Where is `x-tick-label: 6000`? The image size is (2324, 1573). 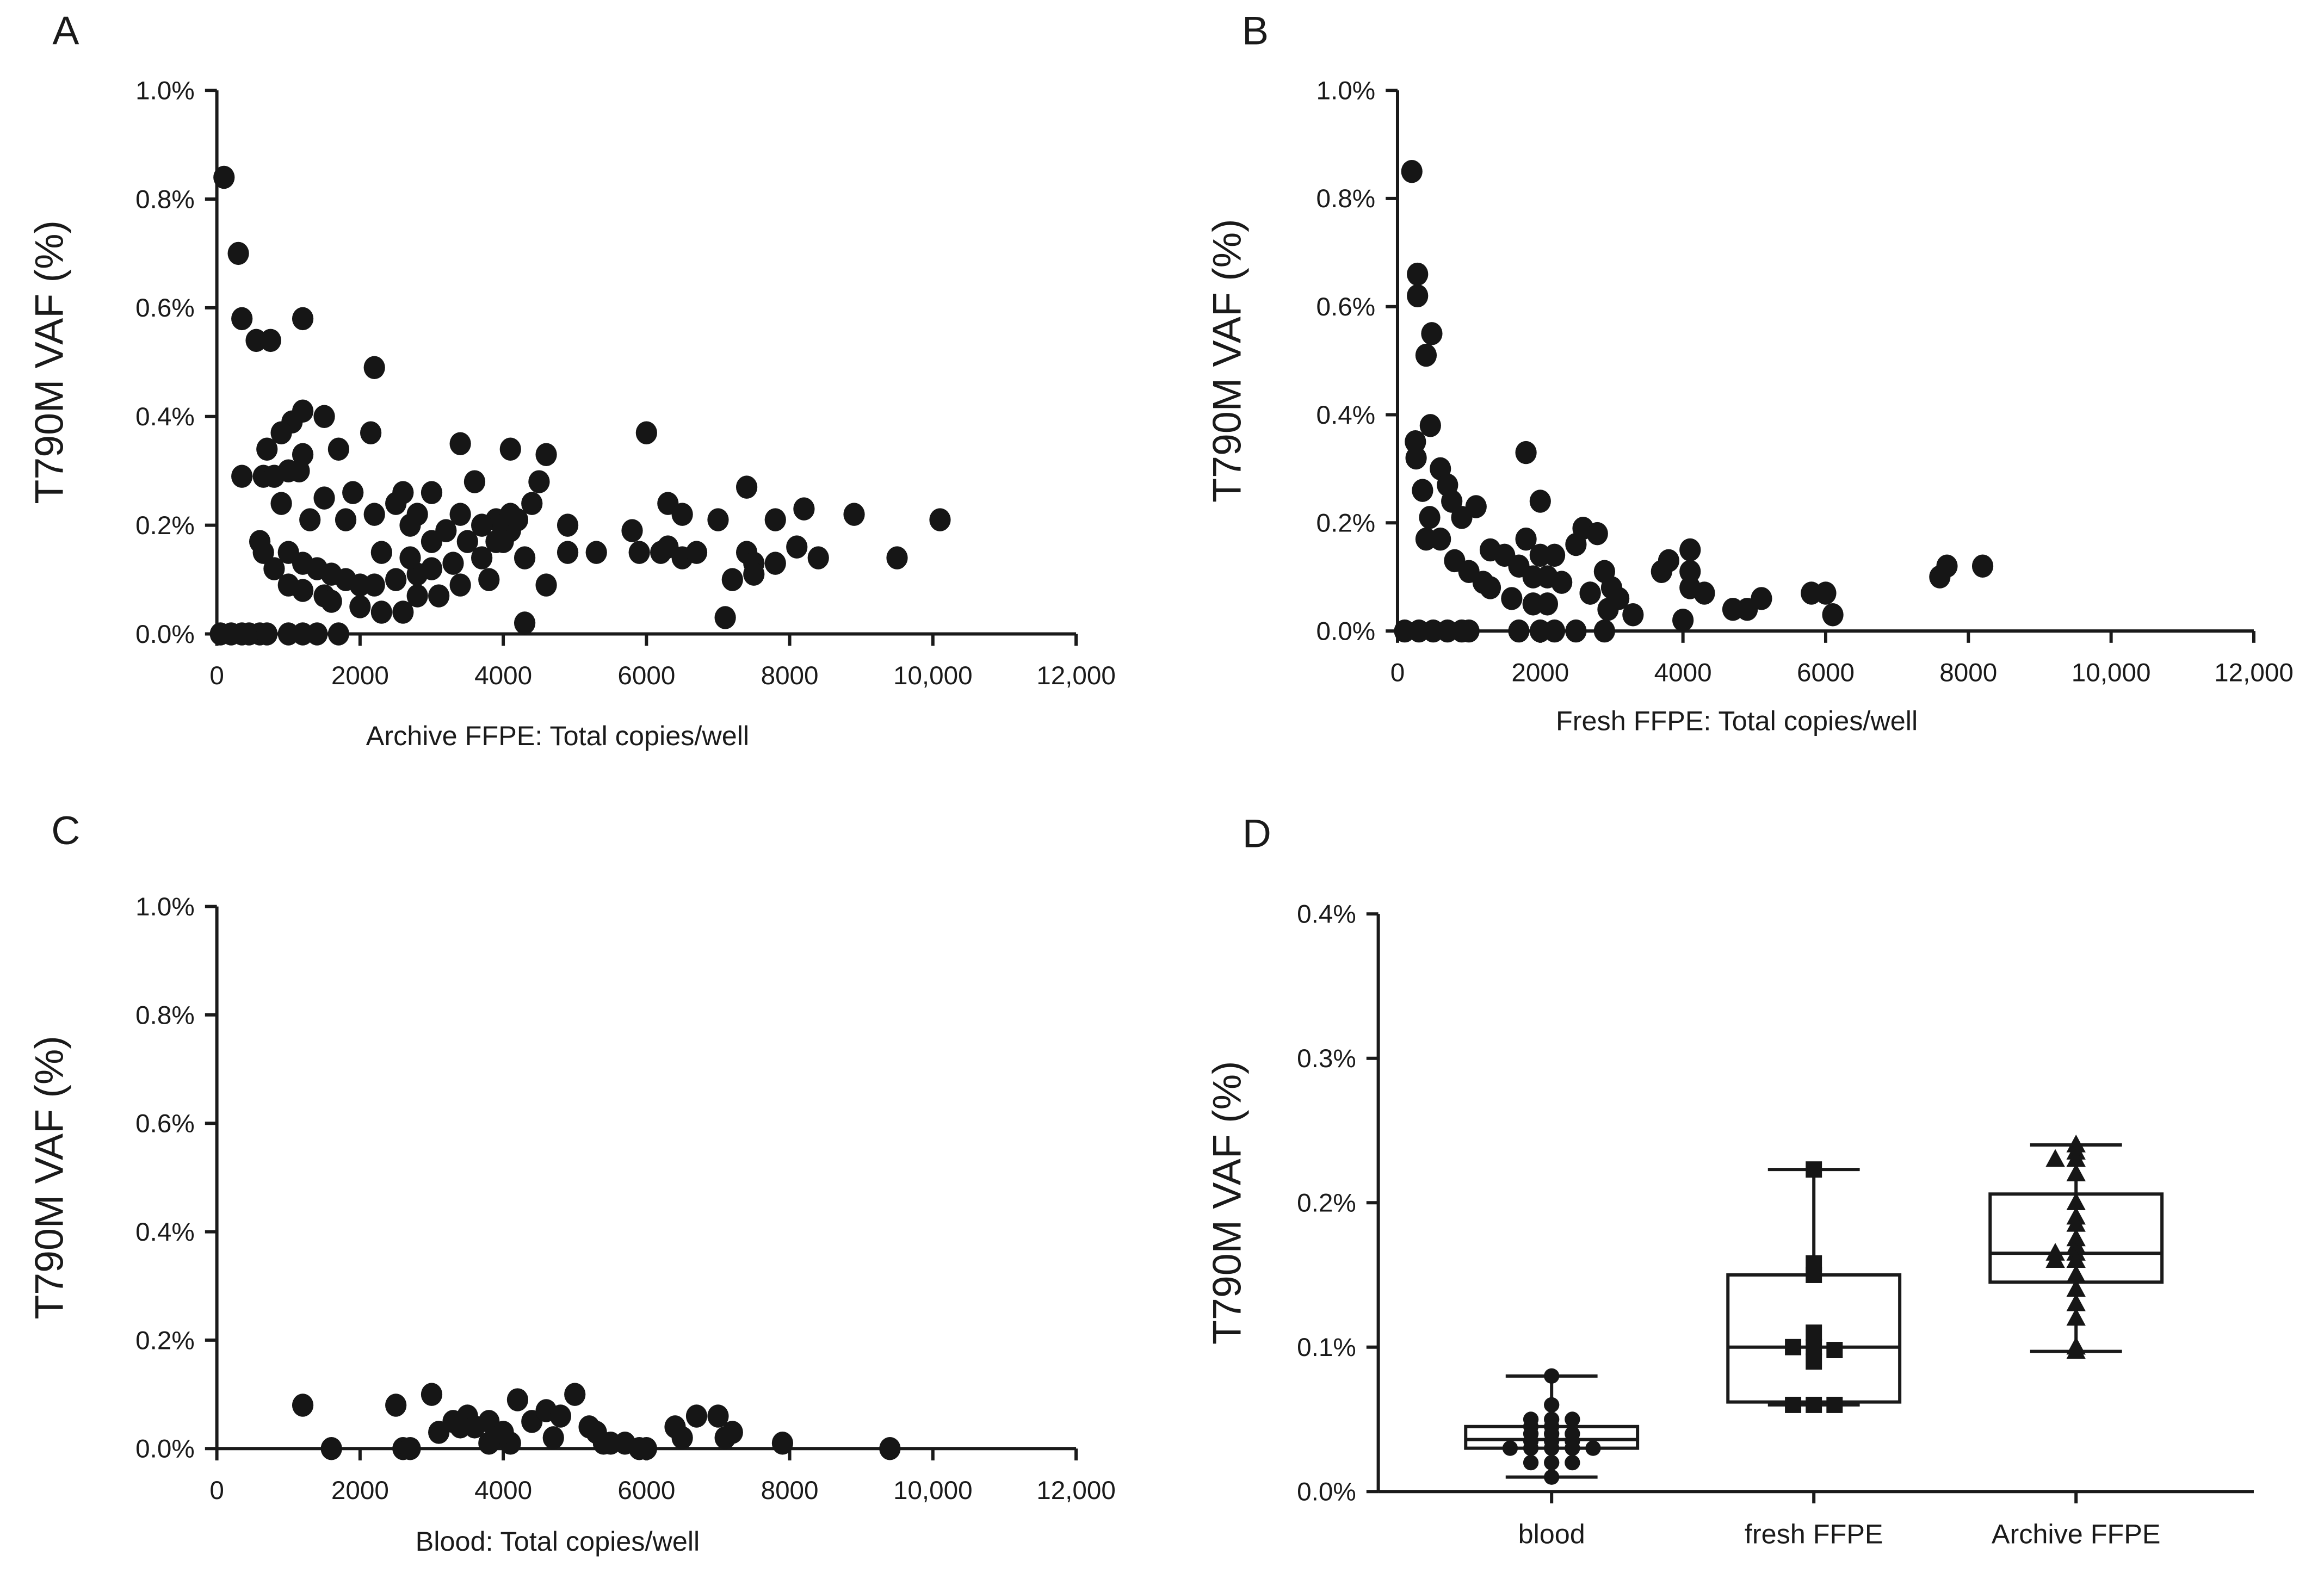
x-tick-label: 6000 is located at coordinates (1826, 673).